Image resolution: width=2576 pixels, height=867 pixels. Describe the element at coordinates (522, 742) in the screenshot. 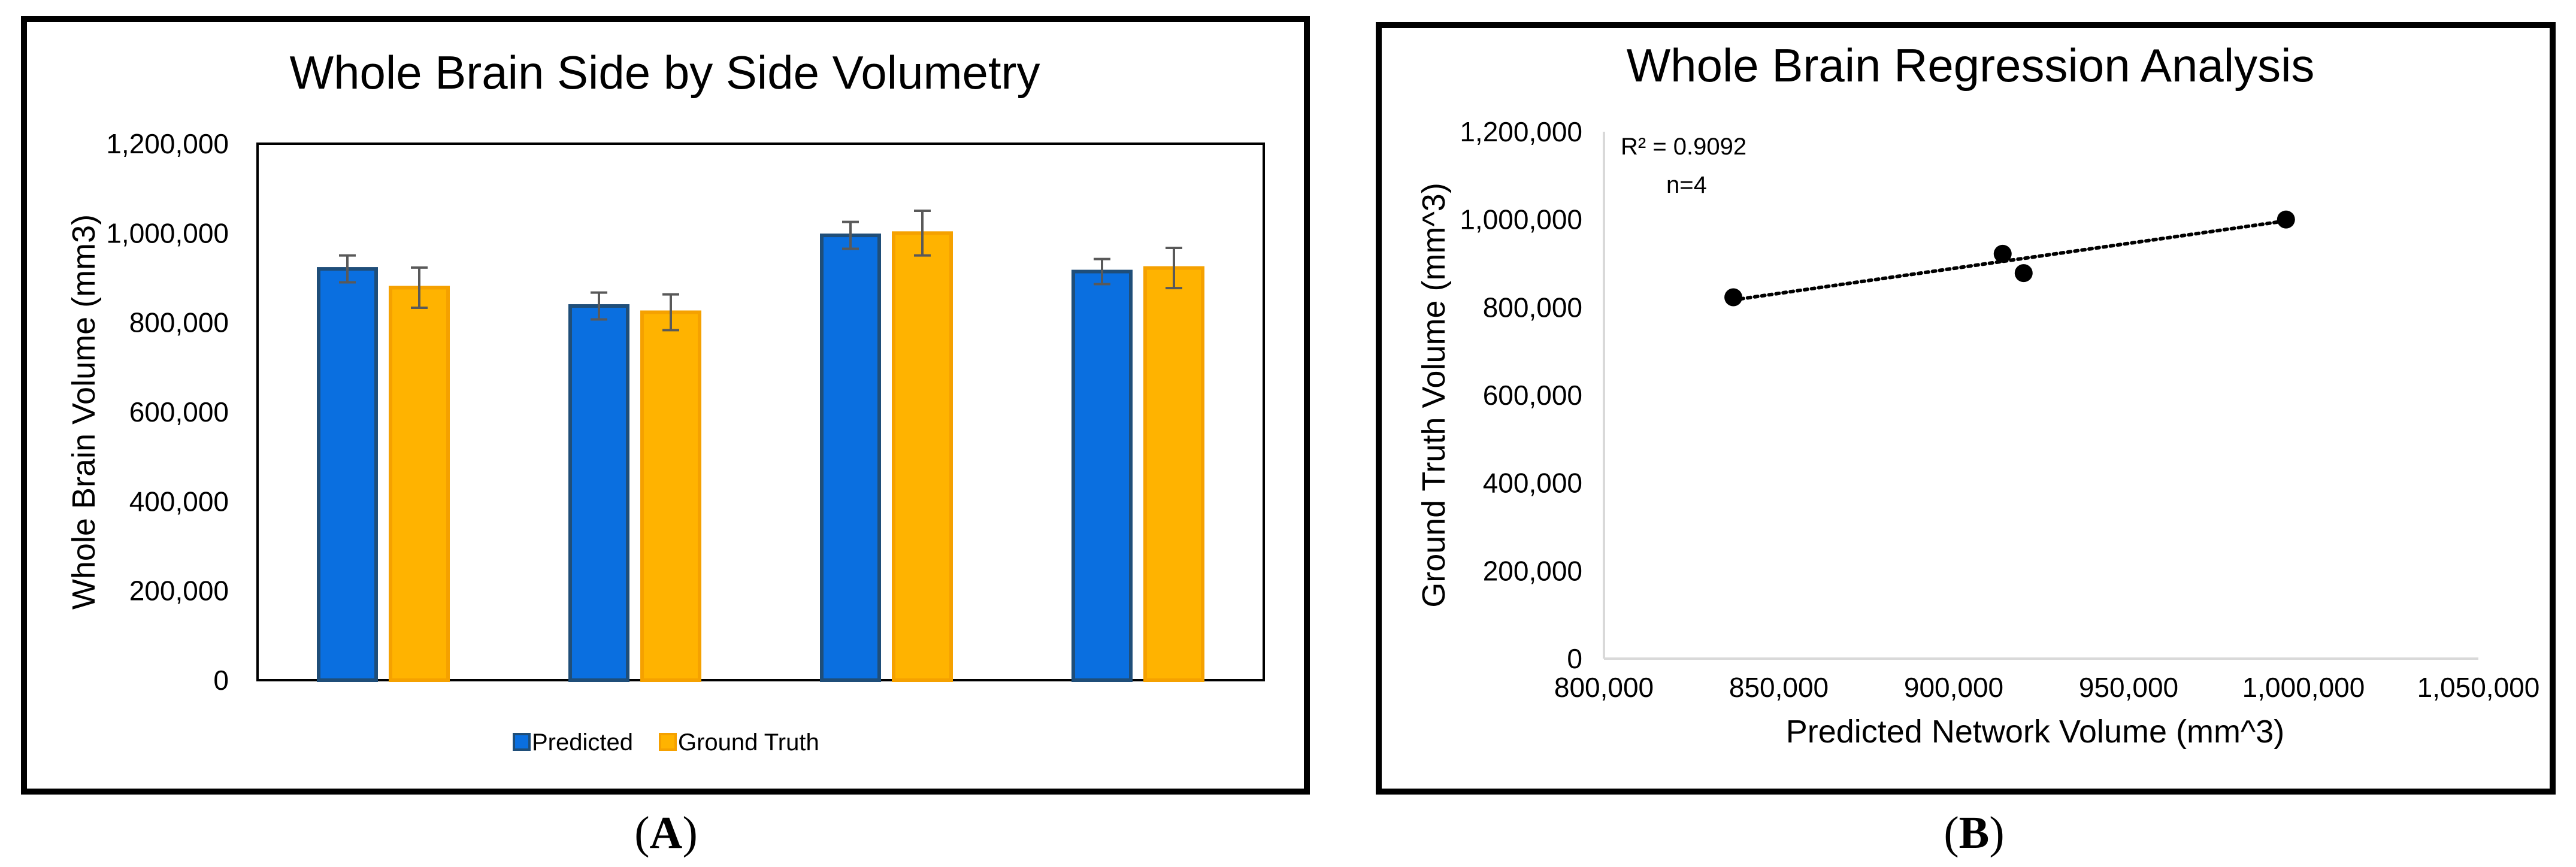

I see `legend-swatch-predicted` at that location.